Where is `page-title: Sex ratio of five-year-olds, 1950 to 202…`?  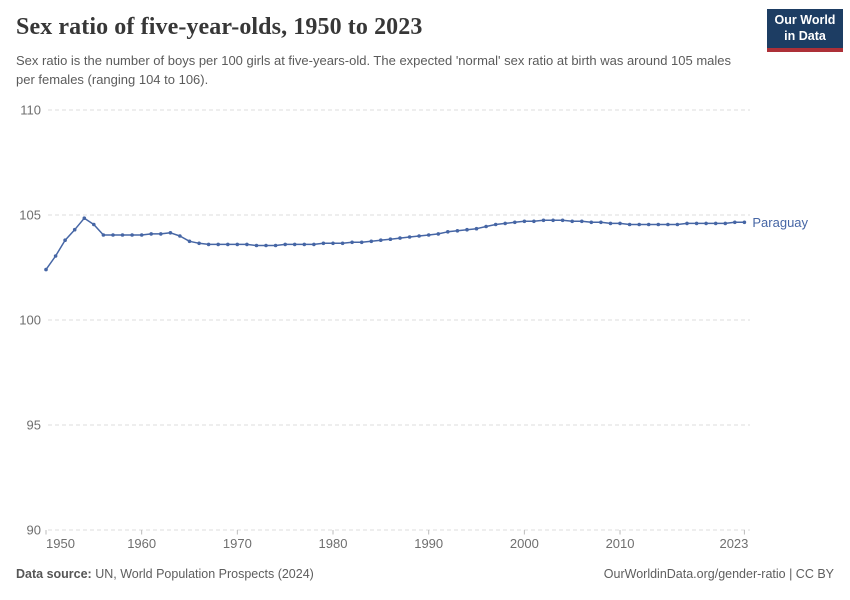
page-title: Sex ratio of five-year-olds, 1950 to 202… is located at coordinates (219, 27).